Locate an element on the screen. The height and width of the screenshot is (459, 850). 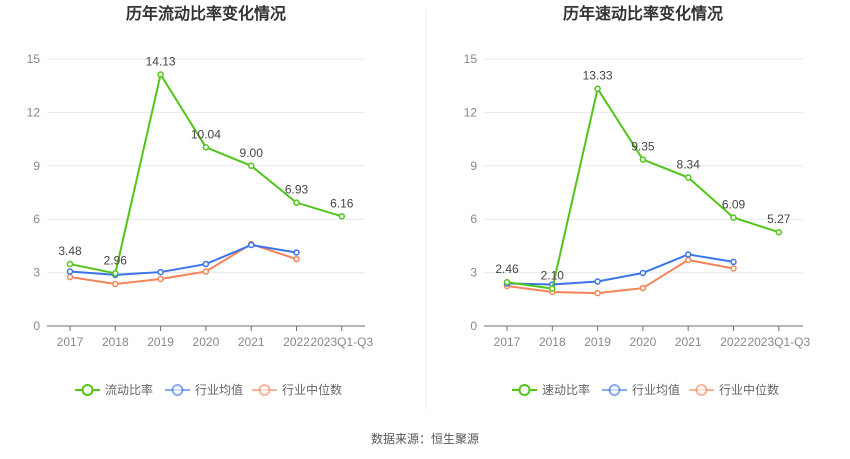
data-label: 9.00 is located at coordinates (252, 153).